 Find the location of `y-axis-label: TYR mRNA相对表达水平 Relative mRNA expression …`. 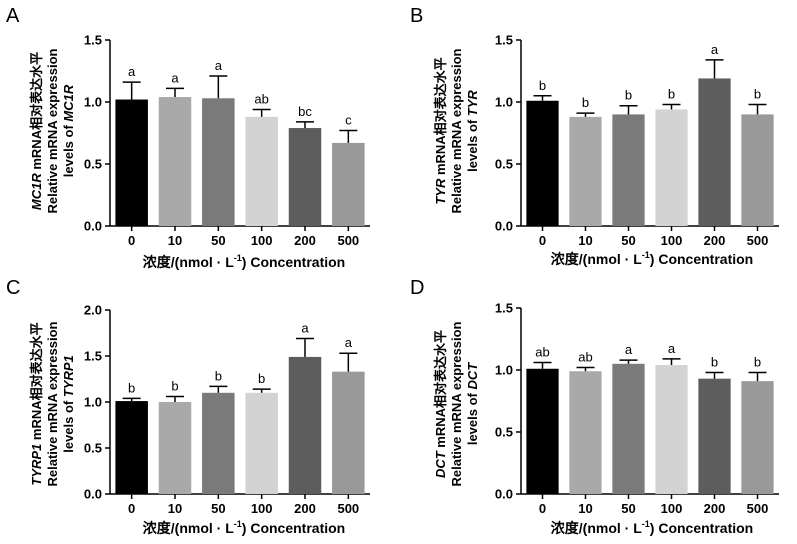

y-axis-label: TYR mRNA相对表达水平 Relative mRNA expression … is located at coordinates (456, 130).